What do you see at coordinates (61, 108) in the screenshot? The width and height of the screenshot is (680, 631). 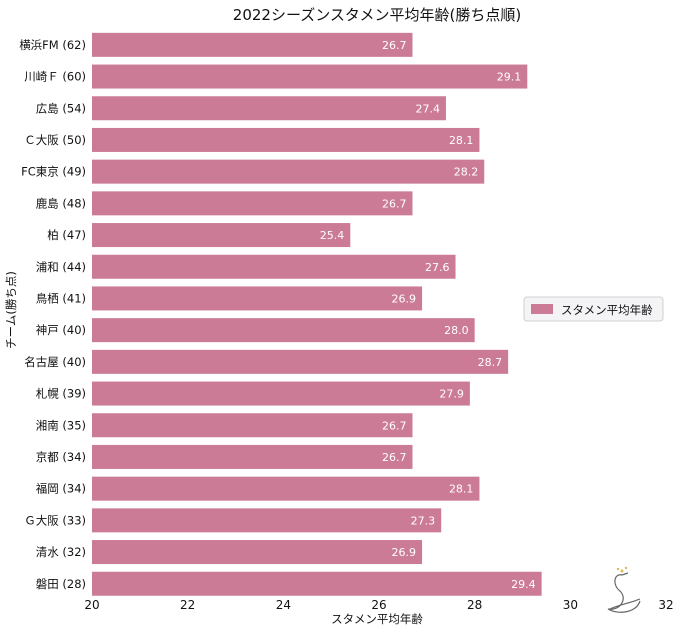 I see `category-tick-label: 広島 (54)` at bounding box center [61, 108].